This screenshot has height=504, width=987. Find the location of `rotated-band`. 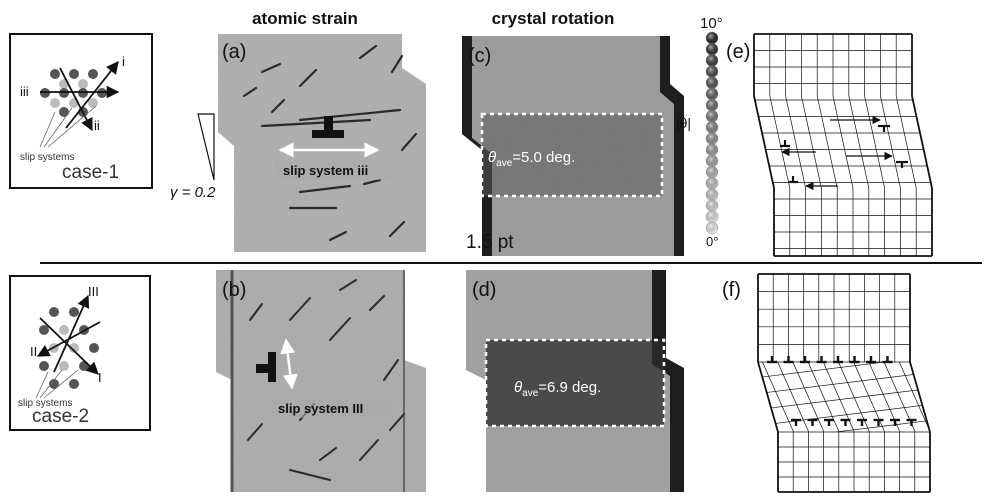

rotated-band is located at coordinates (842, 383).